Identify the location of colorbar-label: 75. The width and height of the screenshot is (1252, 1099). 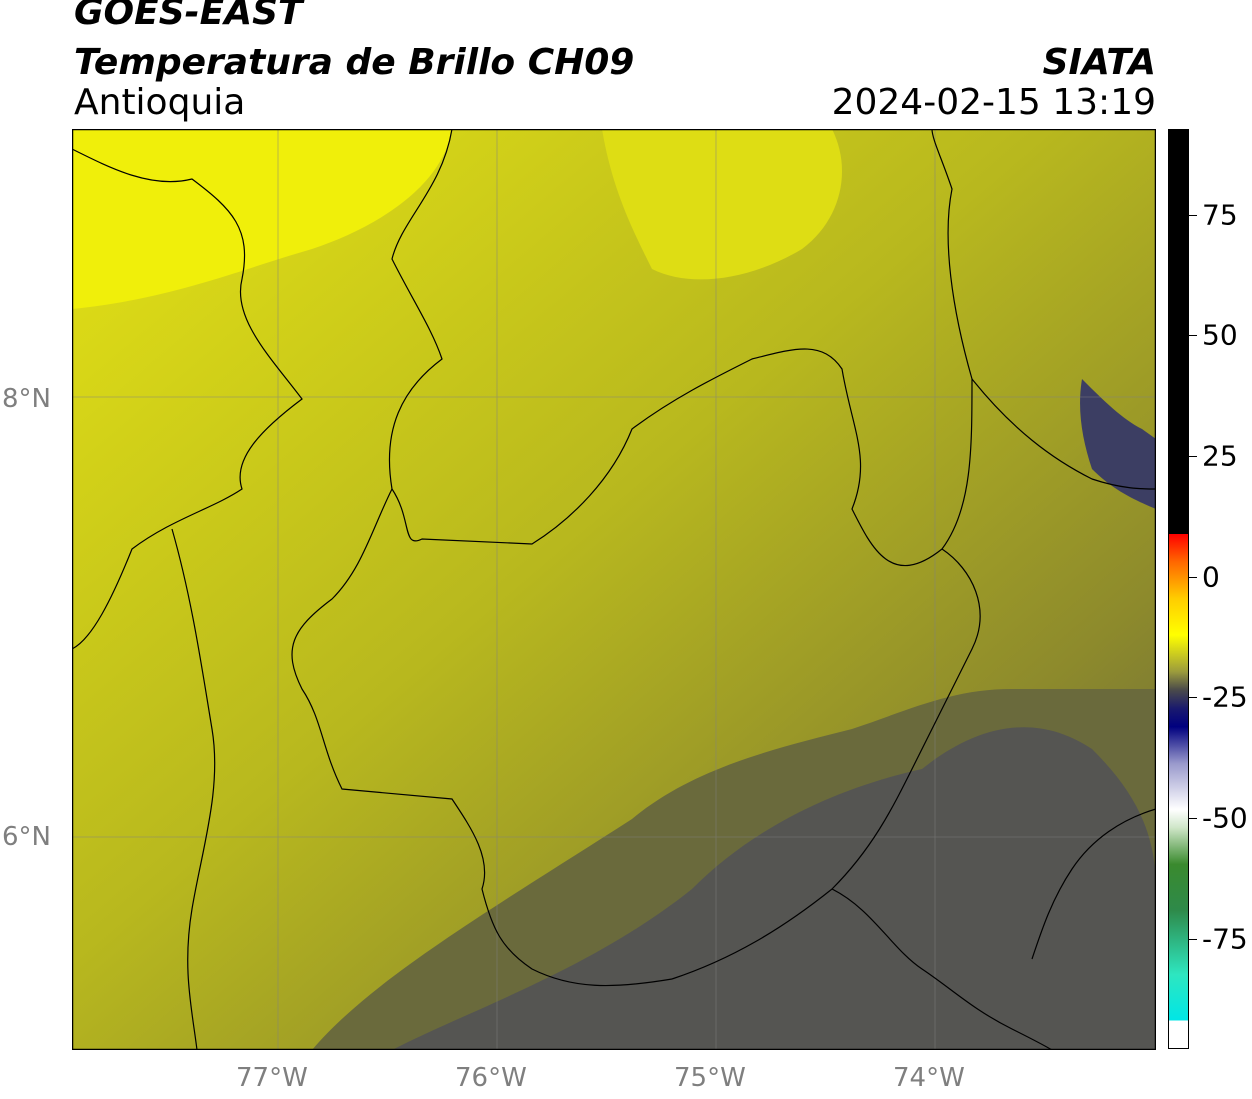
(1220, 215).